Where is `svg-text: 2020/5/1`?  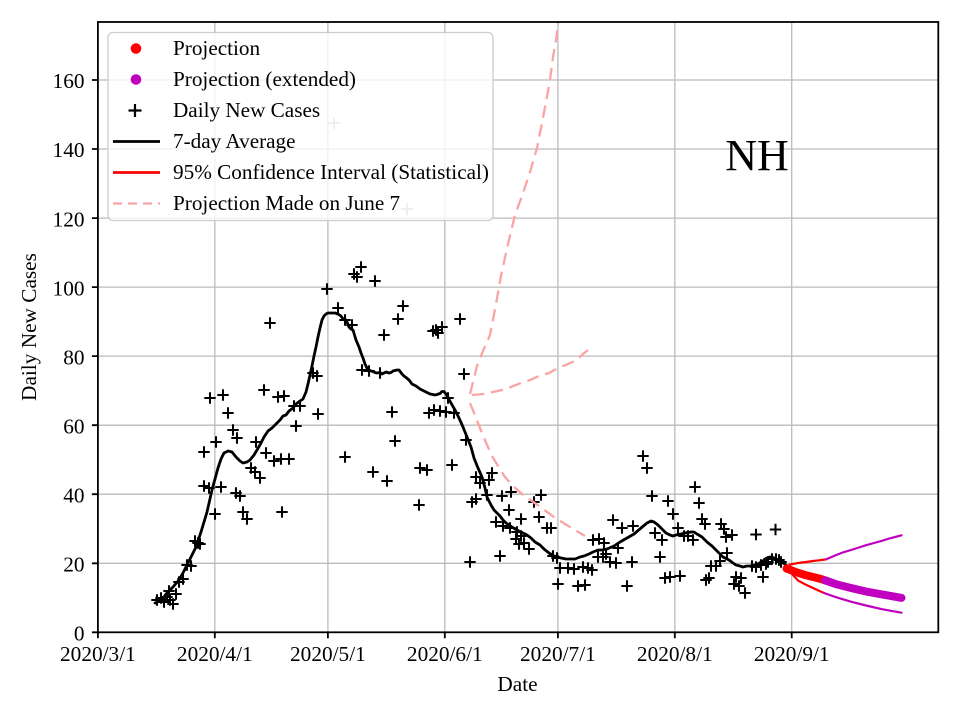
svg-text: 2020/5/1 is located at coordinates (328, 654).